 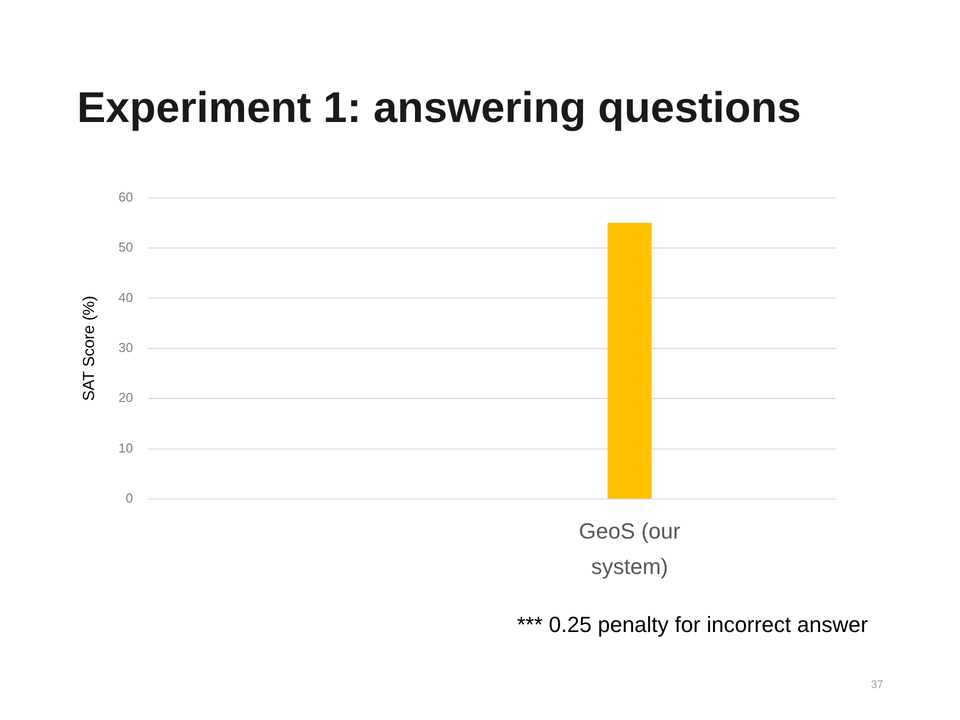 I want to click on chart-title: Experiment 1: answering questions, so click(x=439, y=108).